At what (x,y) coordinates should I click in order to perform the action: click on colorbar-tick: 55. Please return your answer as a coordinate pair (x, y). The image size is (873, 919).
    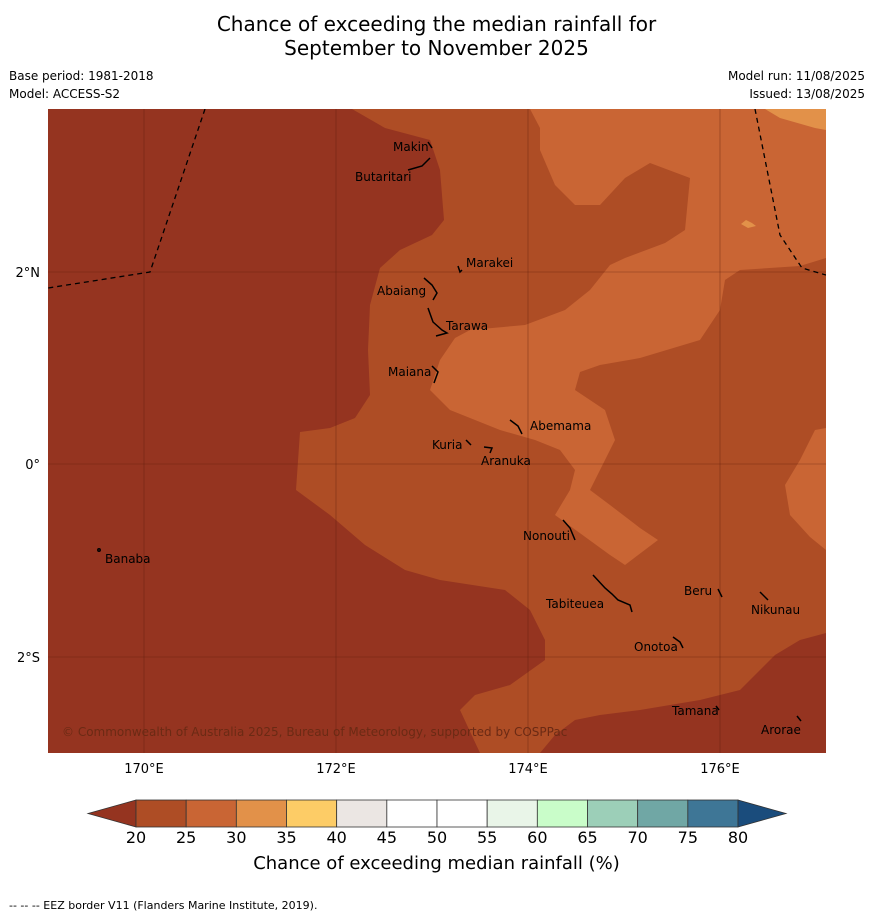
    Looking at the image, I should click on (487, 837).